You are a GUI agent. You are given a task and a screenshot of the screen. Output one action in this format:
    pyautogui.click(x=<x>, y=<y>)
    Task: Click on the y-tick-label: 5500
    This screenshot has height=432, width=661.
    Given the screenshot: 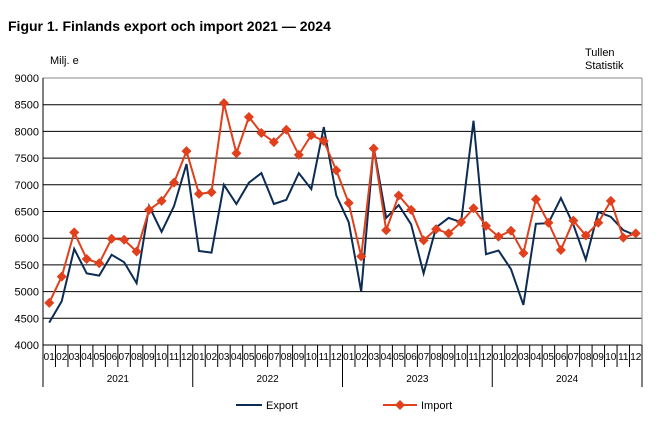 What is the action you would take?
    pyautogui.click(x=27, y=266)
    